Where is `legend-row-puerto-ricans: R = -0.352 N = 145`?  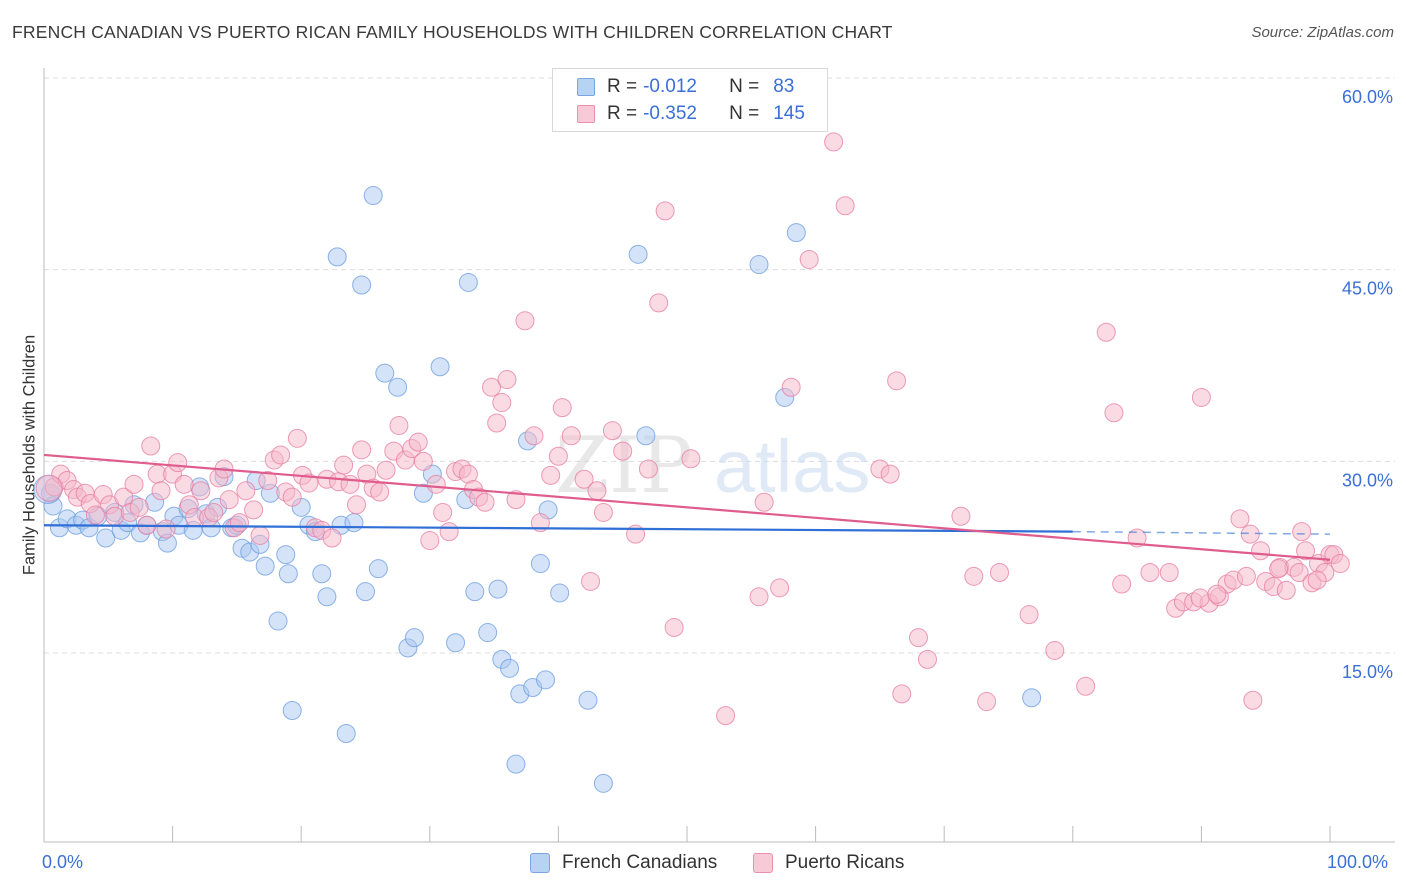
legend-row-puerto-ricans: R = -0.352 N = 145 is located at coordinates (679, 114).